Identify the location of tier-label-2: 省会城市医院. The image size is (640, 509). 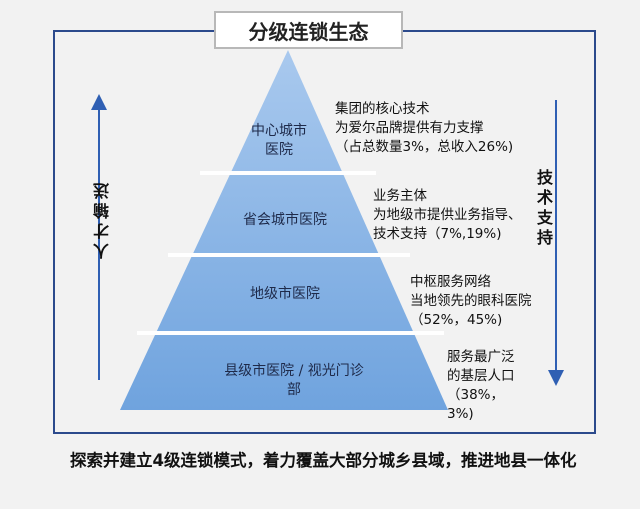
(285, 220).